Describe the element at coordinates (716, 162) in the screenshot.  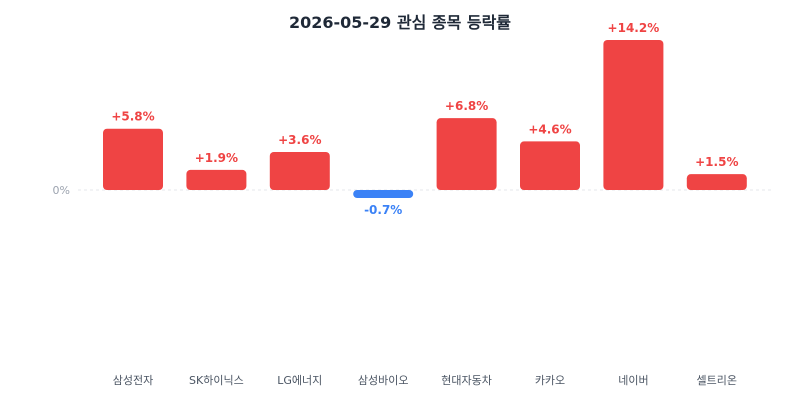
I see `value-label-7: +1.5%` at that location.